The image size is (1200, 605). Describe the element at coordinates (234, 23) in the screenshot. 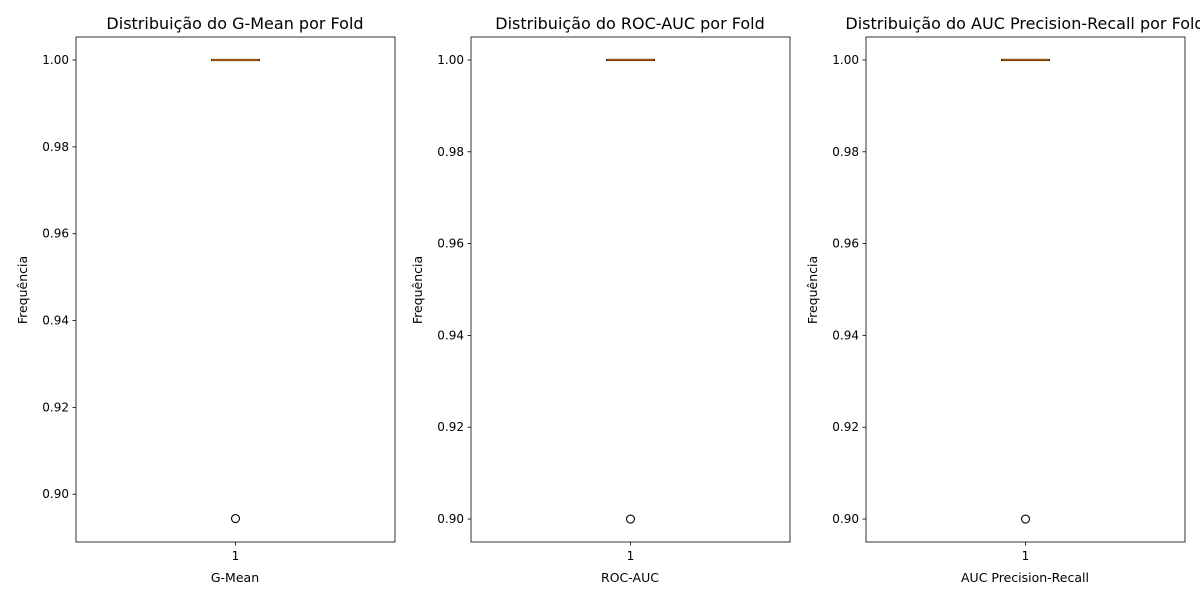

I see `panel-title: Distribuição do G-Mean por Fold` at that location.